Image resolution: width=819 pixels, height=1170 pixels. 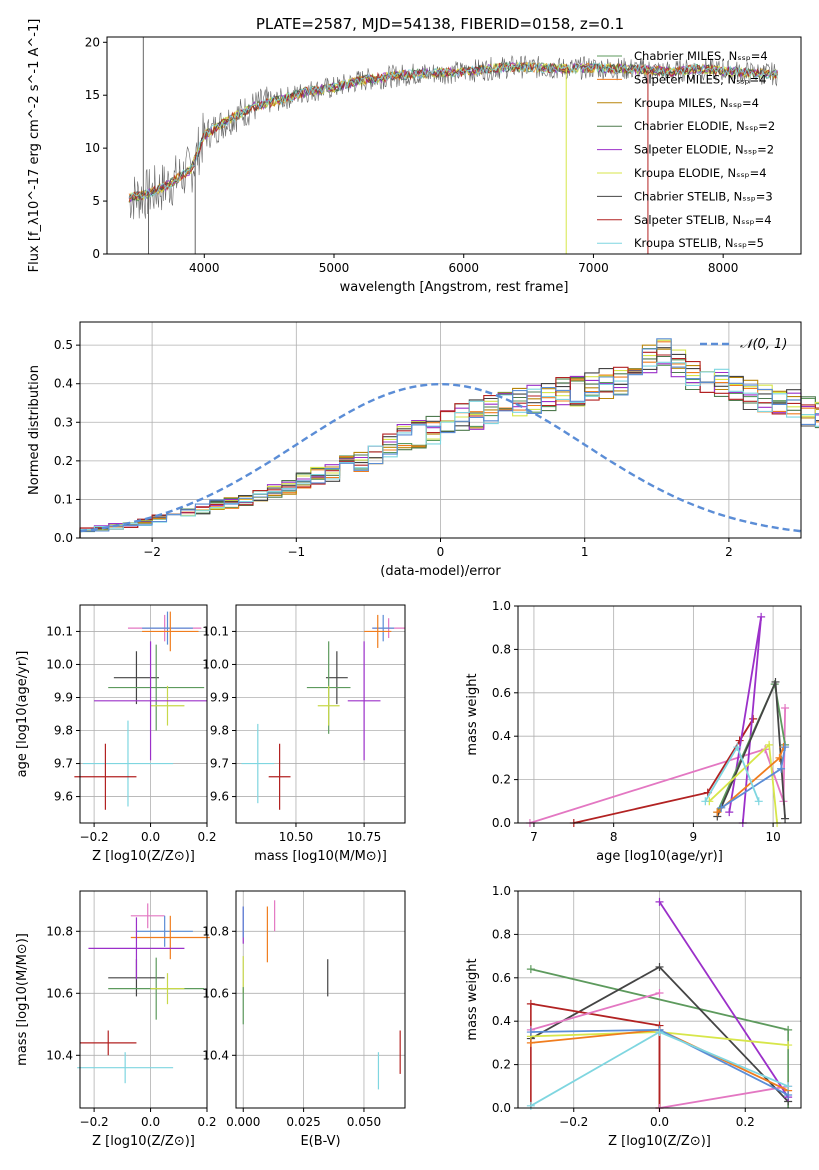 I want to click on x-tick-label: 0.050, so click(x=364, y=1122).